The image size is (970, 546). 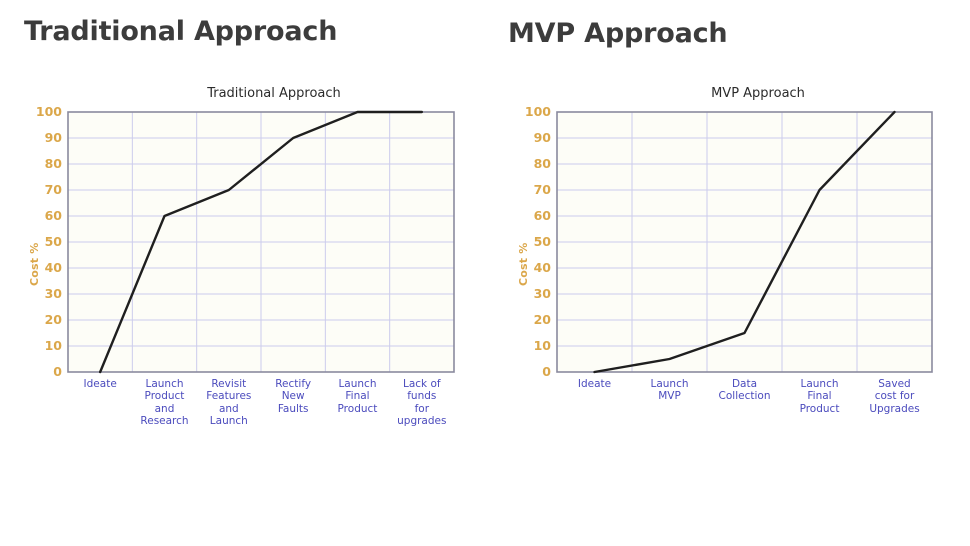 I want to click on heading-traditional-approach: Traditional Approach, so click(x=181, y=31).